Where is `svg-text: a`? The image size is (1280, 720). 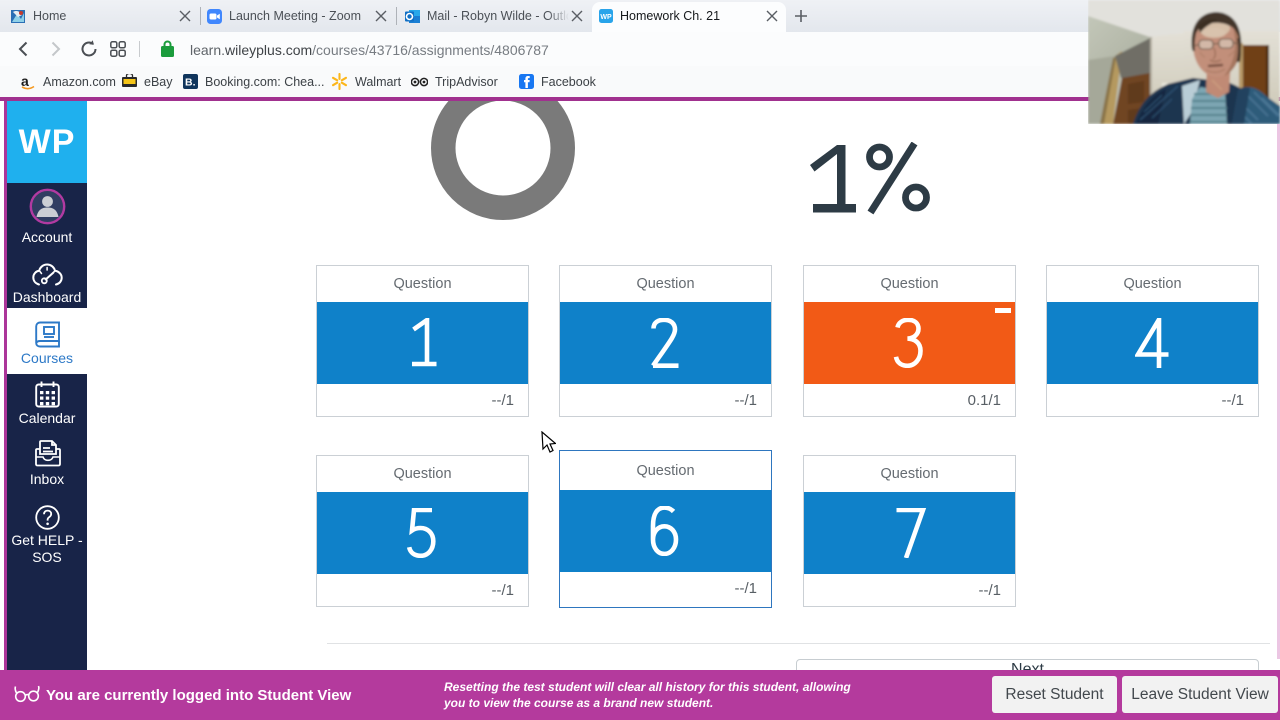
svg-text: a is located at coordinates (25, 81).